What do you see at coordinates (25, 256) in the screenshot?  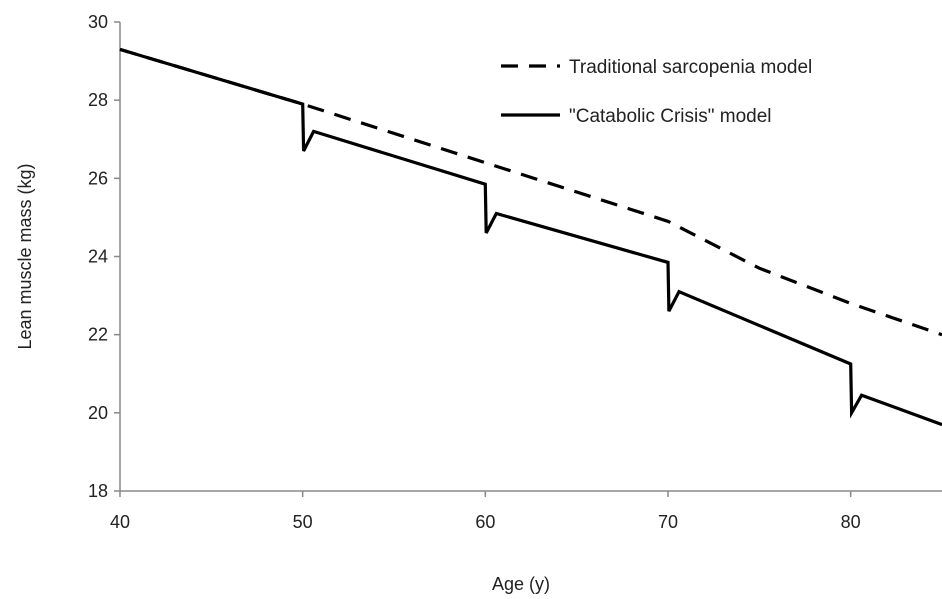 I see `y-axis-title: Lean muscle mass (kg)` at bounding box center [25, 256].